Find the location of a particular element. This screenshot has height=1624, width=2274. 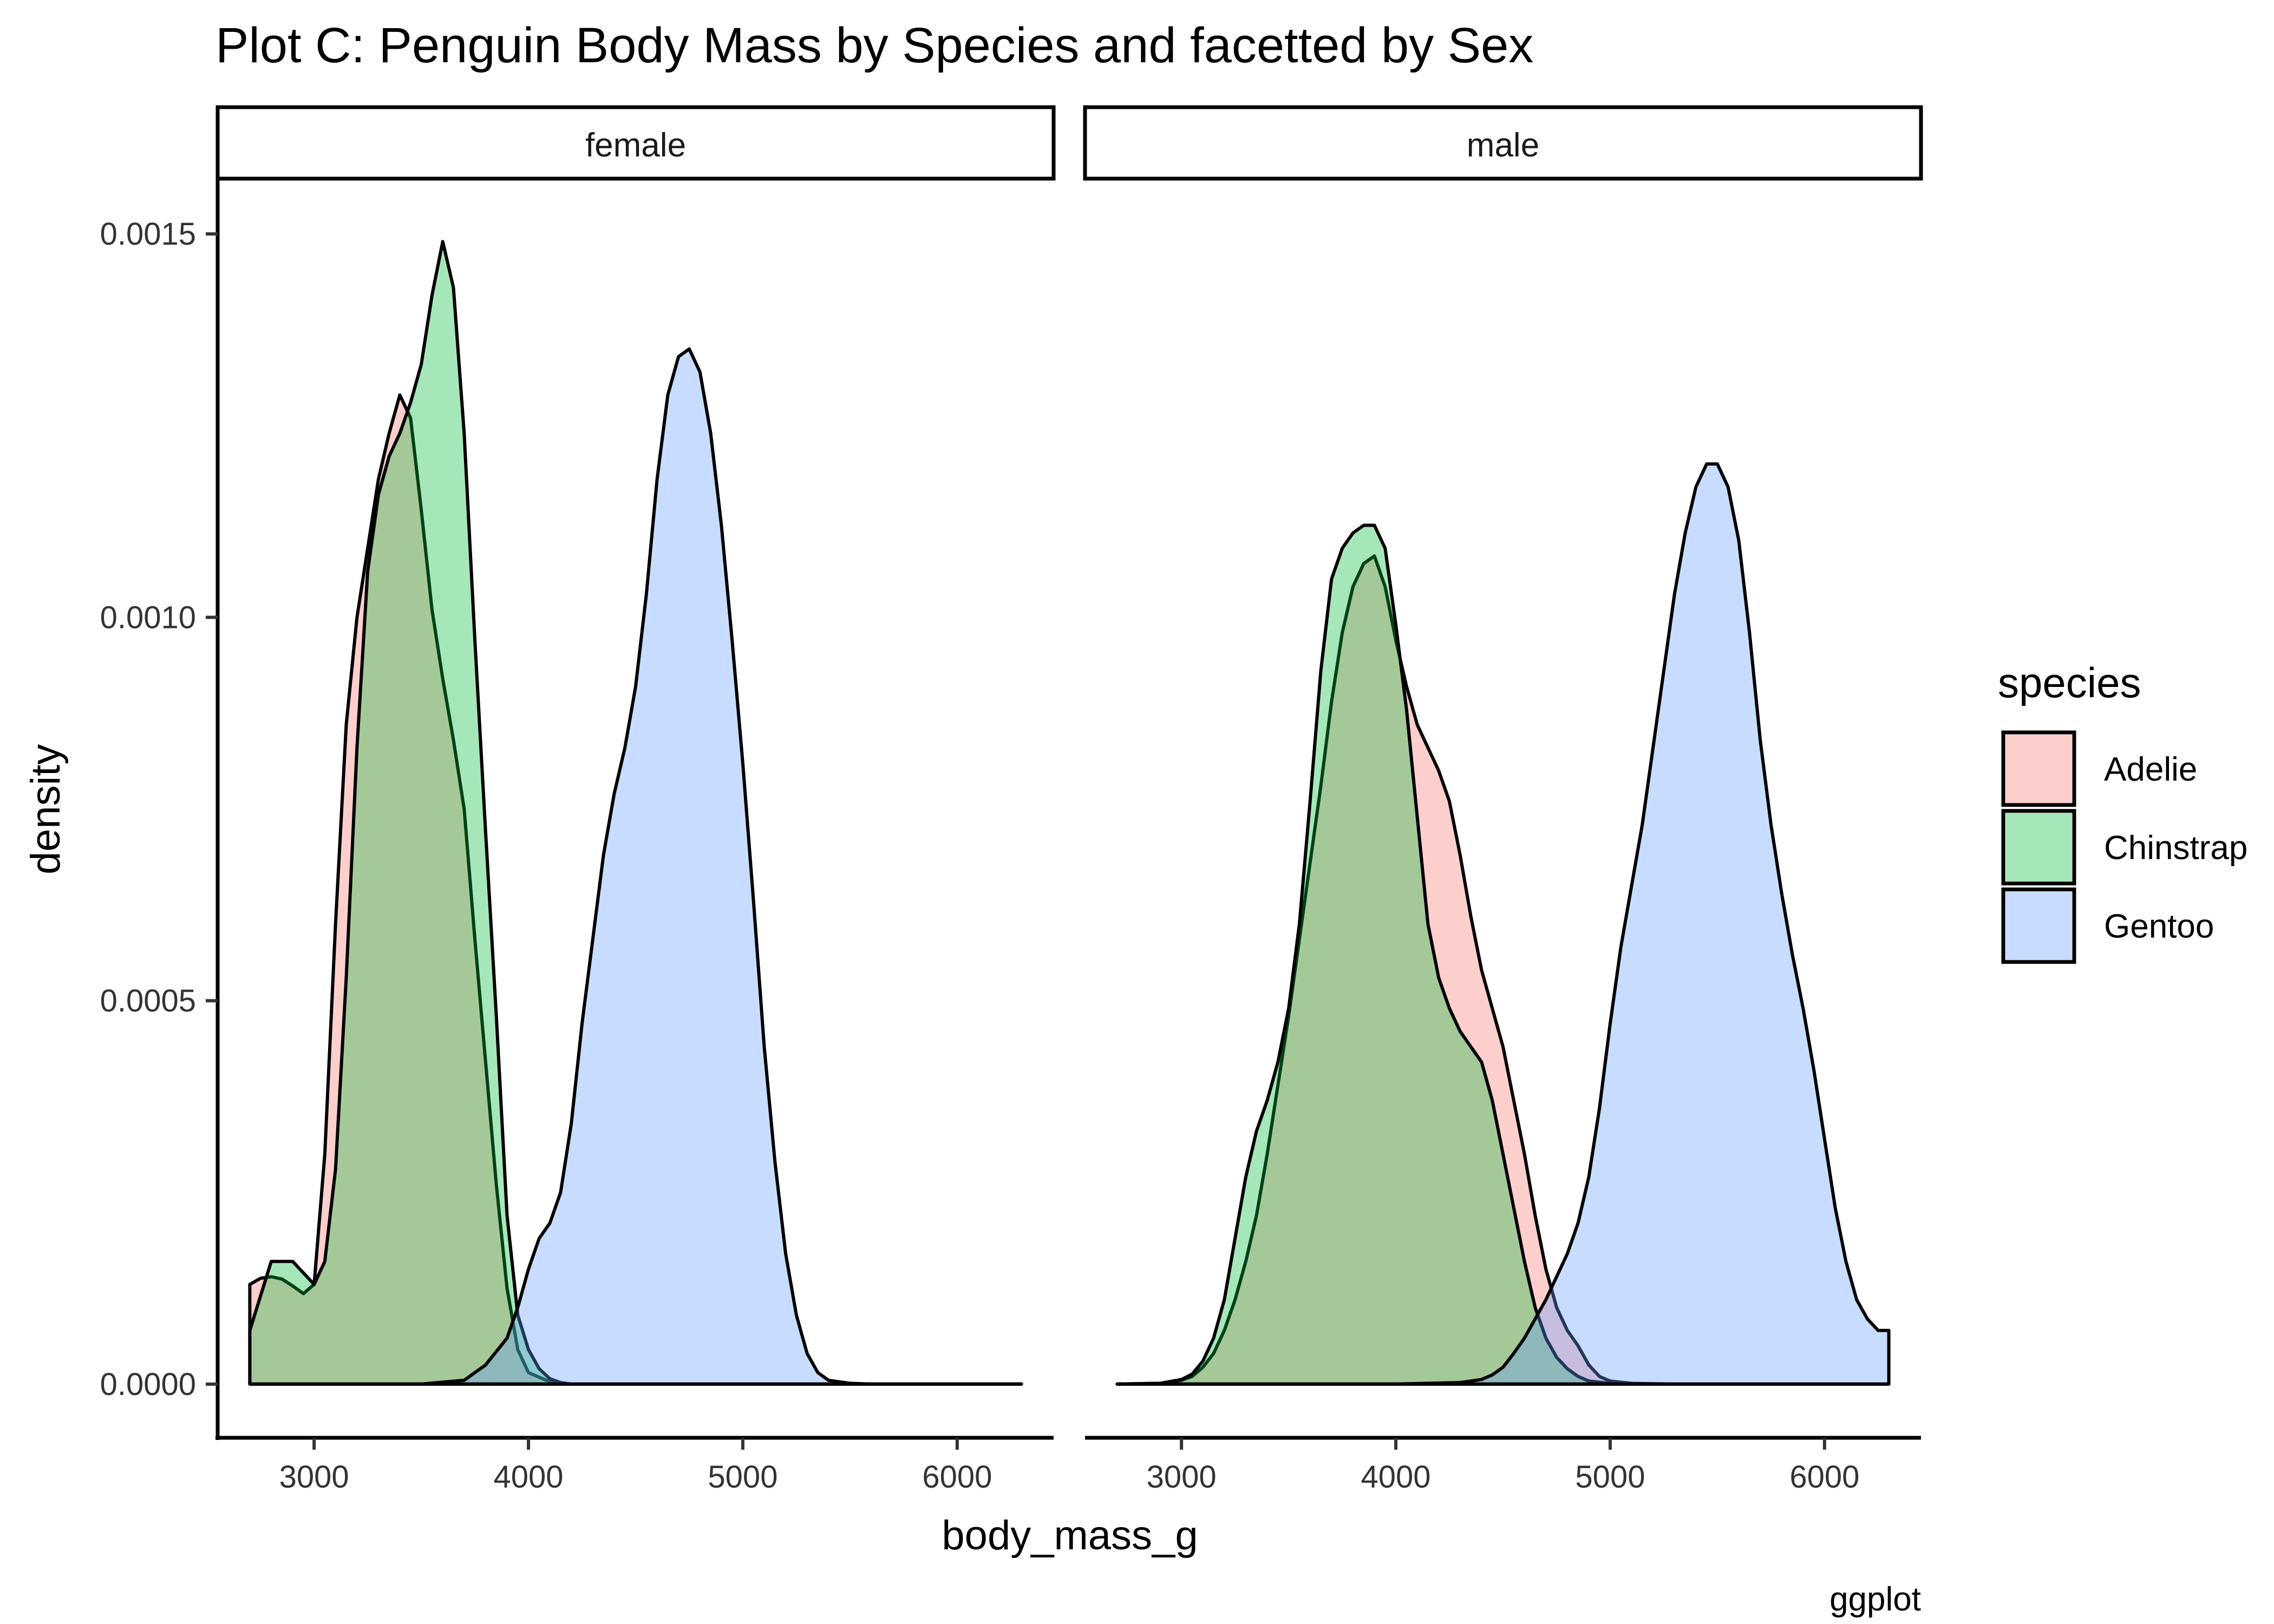

x-axis-title: body_mass_g is located at coordinates (1070, 1535).